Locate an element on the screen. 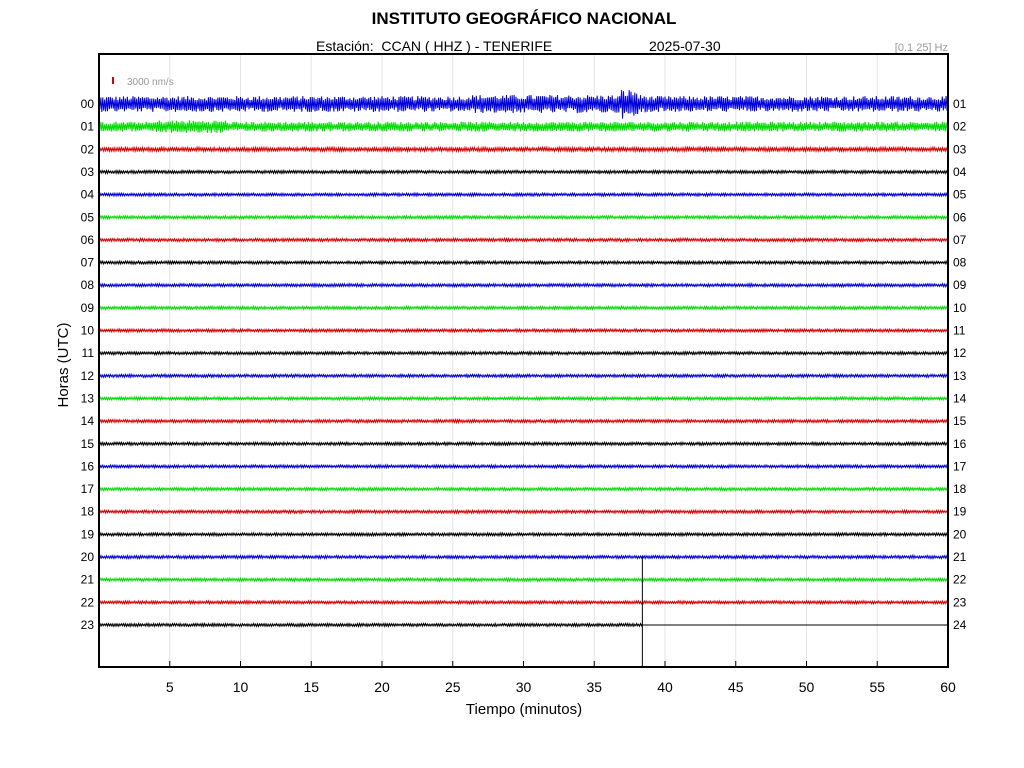  right-hour-label: 03 is located at coordinates (960, 149).